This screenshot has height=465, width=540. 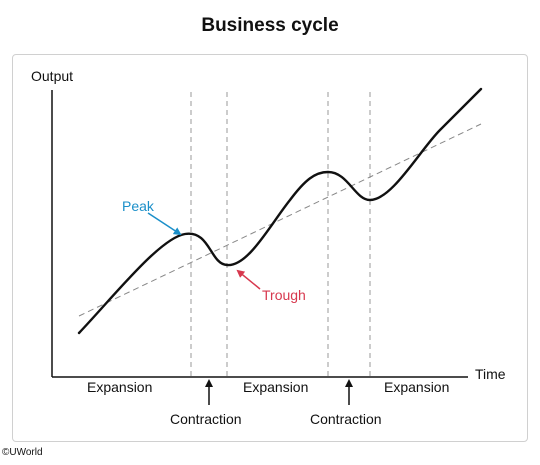 I want to click on expansion-label-2: Expansion, so click(x=276, y=387).